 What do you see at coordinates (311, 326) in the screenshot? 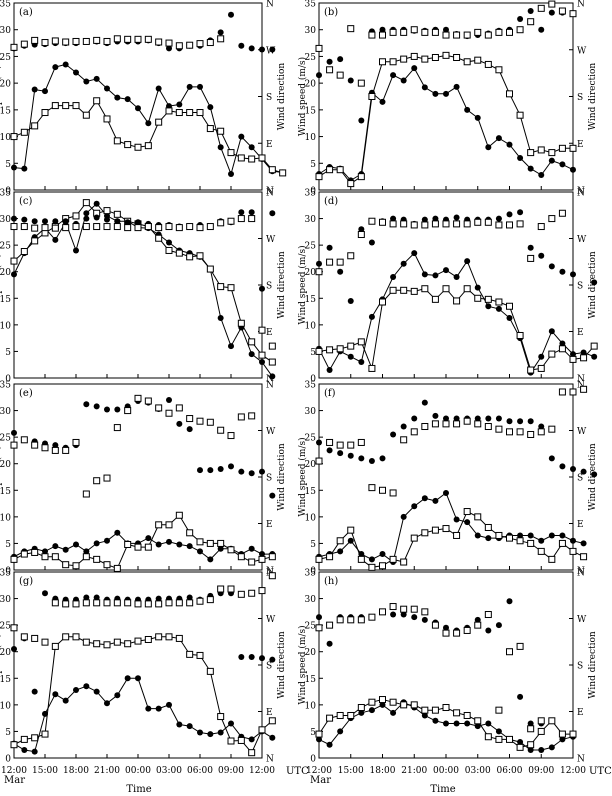
I see `y-tick-label: 10` at bounding box center [311, 326].